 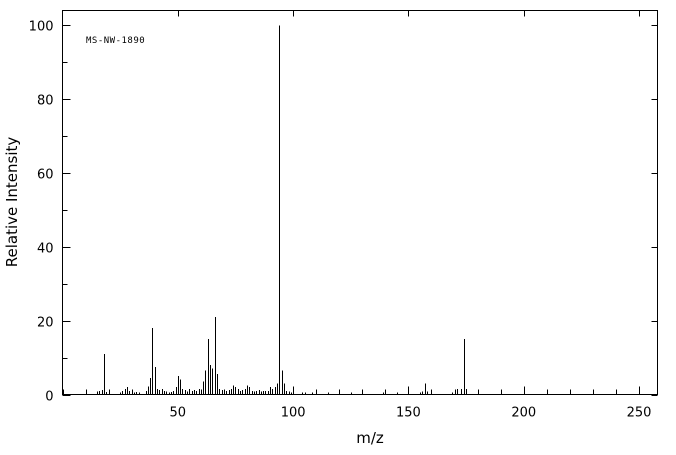 What do you see at coordinates (41, 27) in the screenshot?
I see `y-tick-label: 100` at bounding box center [41, 27].